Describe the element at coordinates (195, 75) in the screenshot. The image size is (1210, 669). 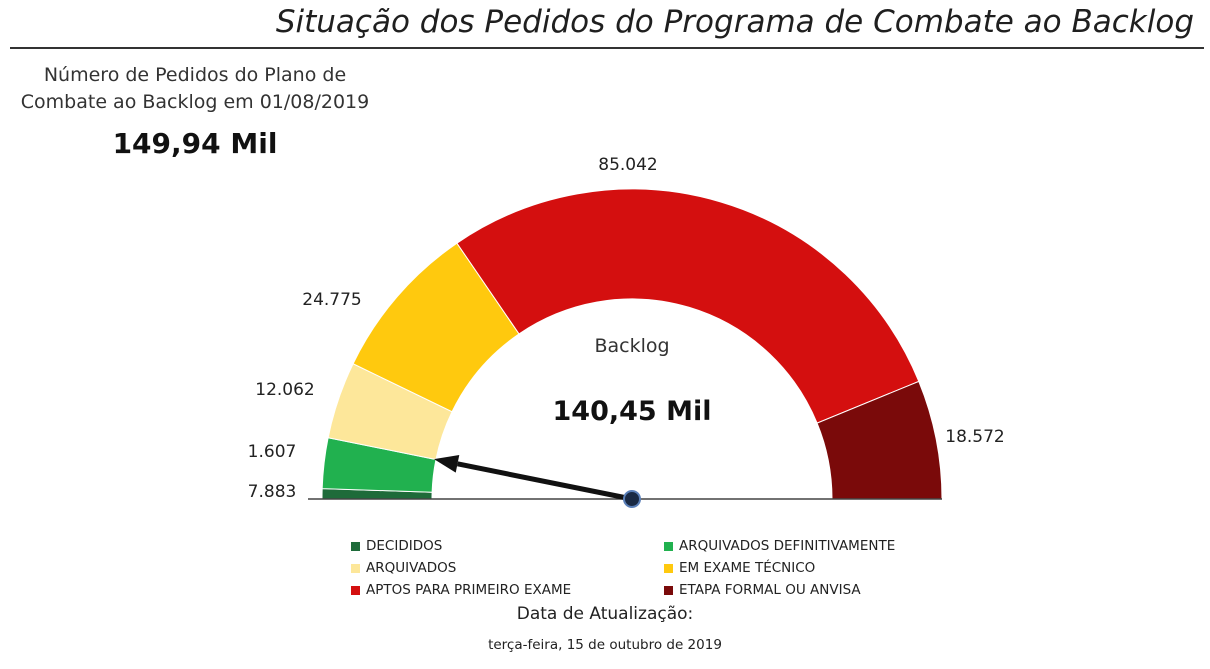
I see `kpi-label-line-1: Número de Pedidos do Plano de` at that location.